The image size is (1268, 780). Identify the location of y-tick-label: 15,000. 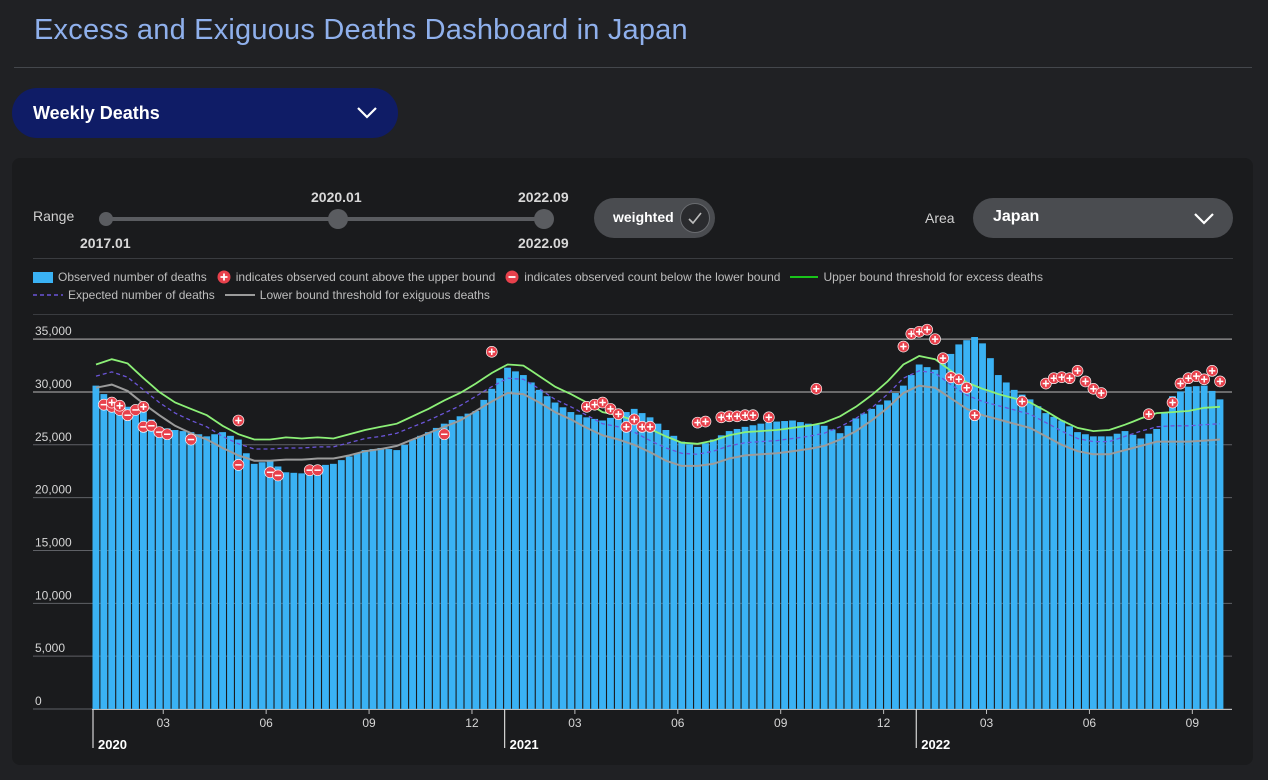
(53, 542).